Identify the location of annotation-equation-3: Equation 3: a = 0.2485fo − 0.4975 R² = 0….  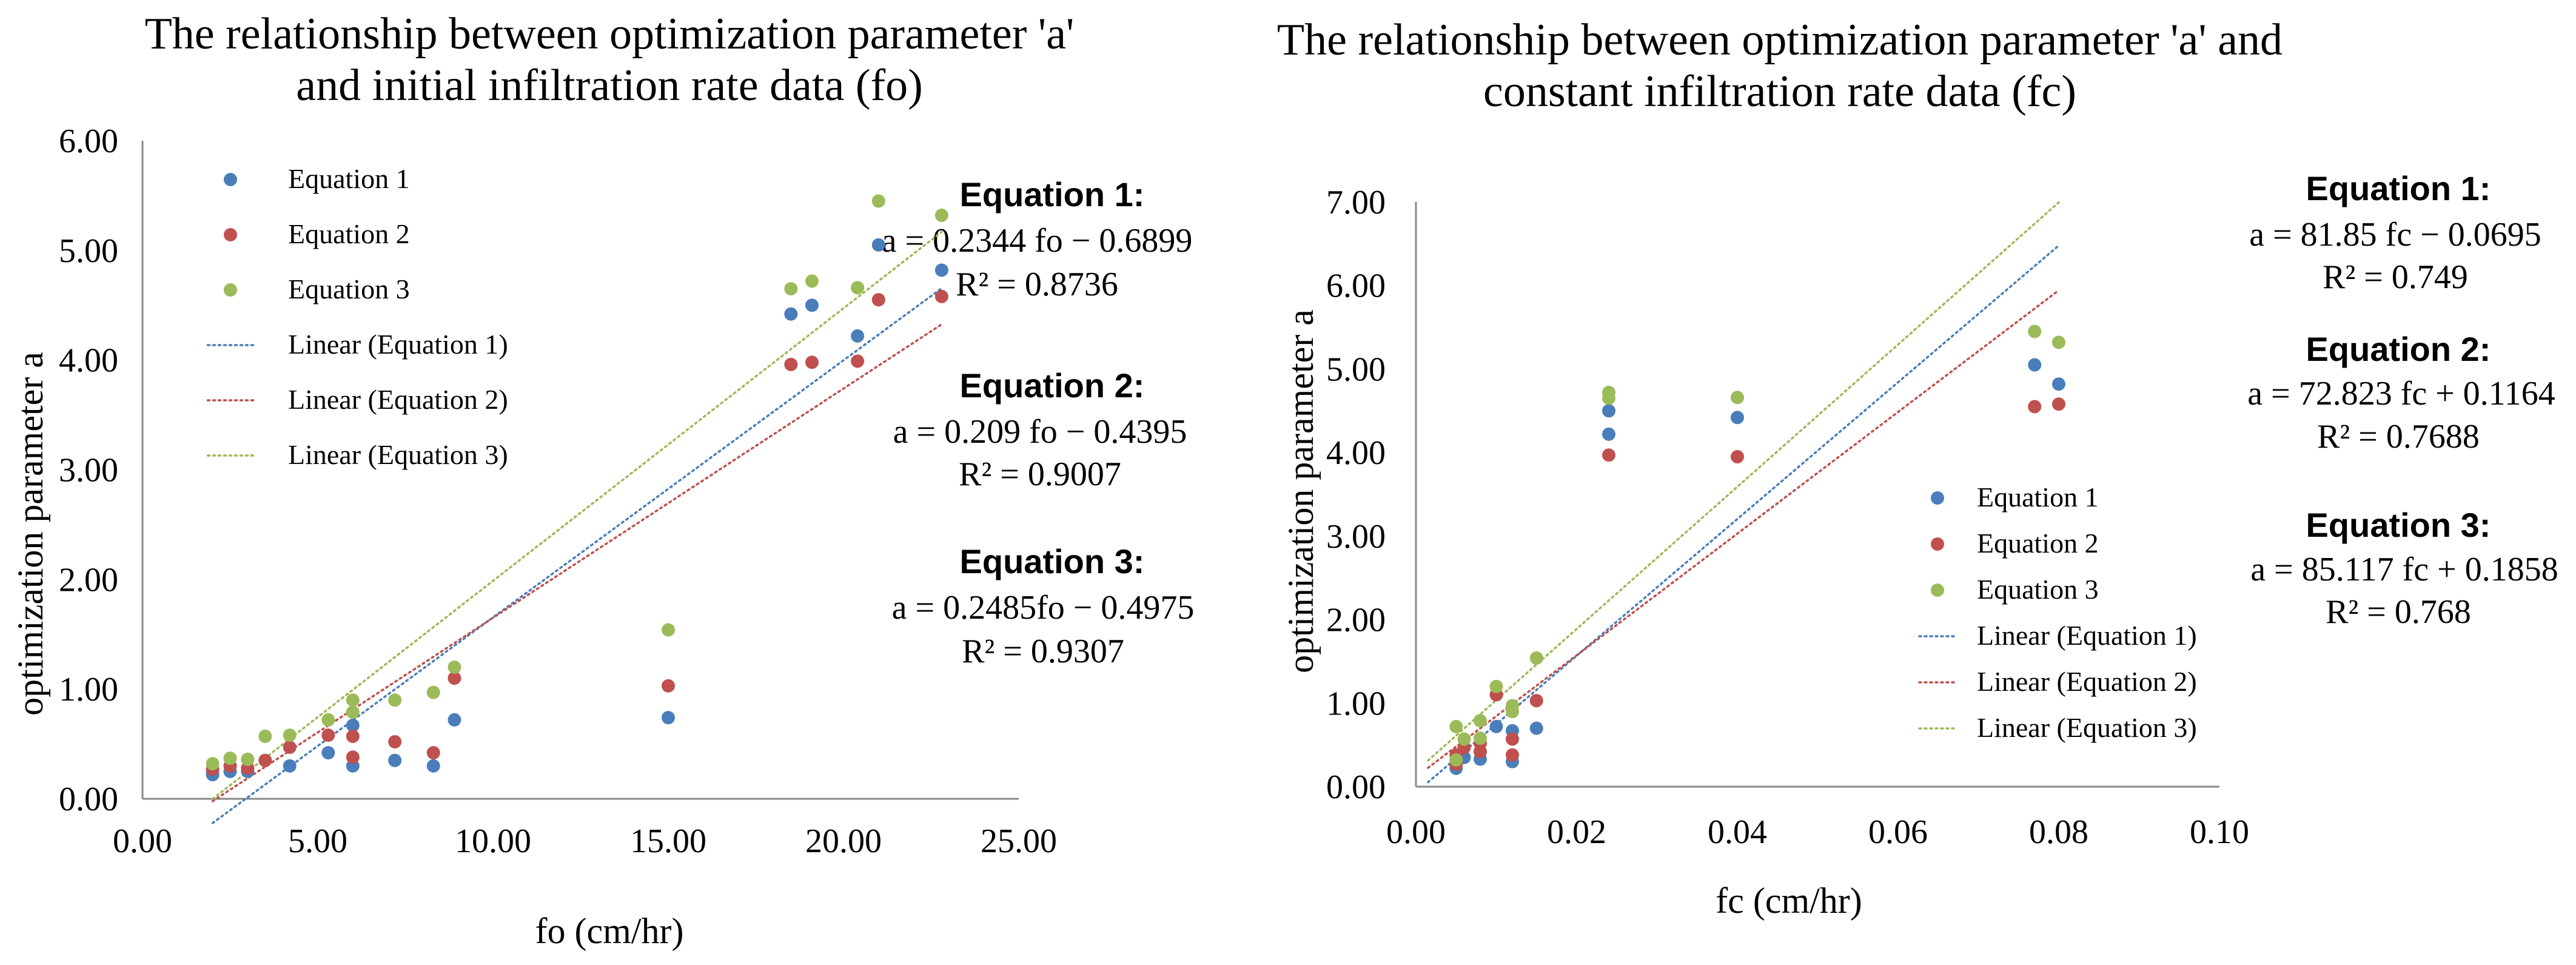
(1043, 606).